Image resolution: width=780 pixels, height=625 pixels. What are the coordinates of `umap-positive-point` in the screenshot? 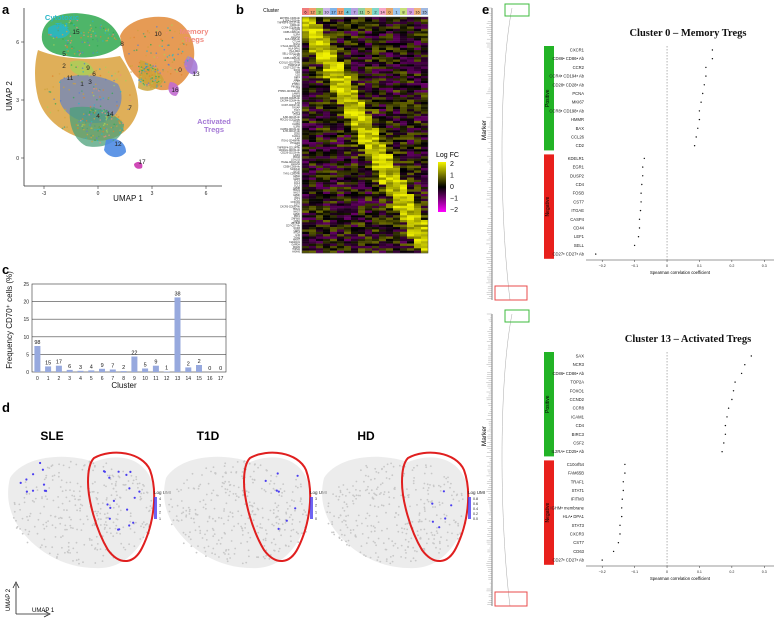 It's located at (107, 504).